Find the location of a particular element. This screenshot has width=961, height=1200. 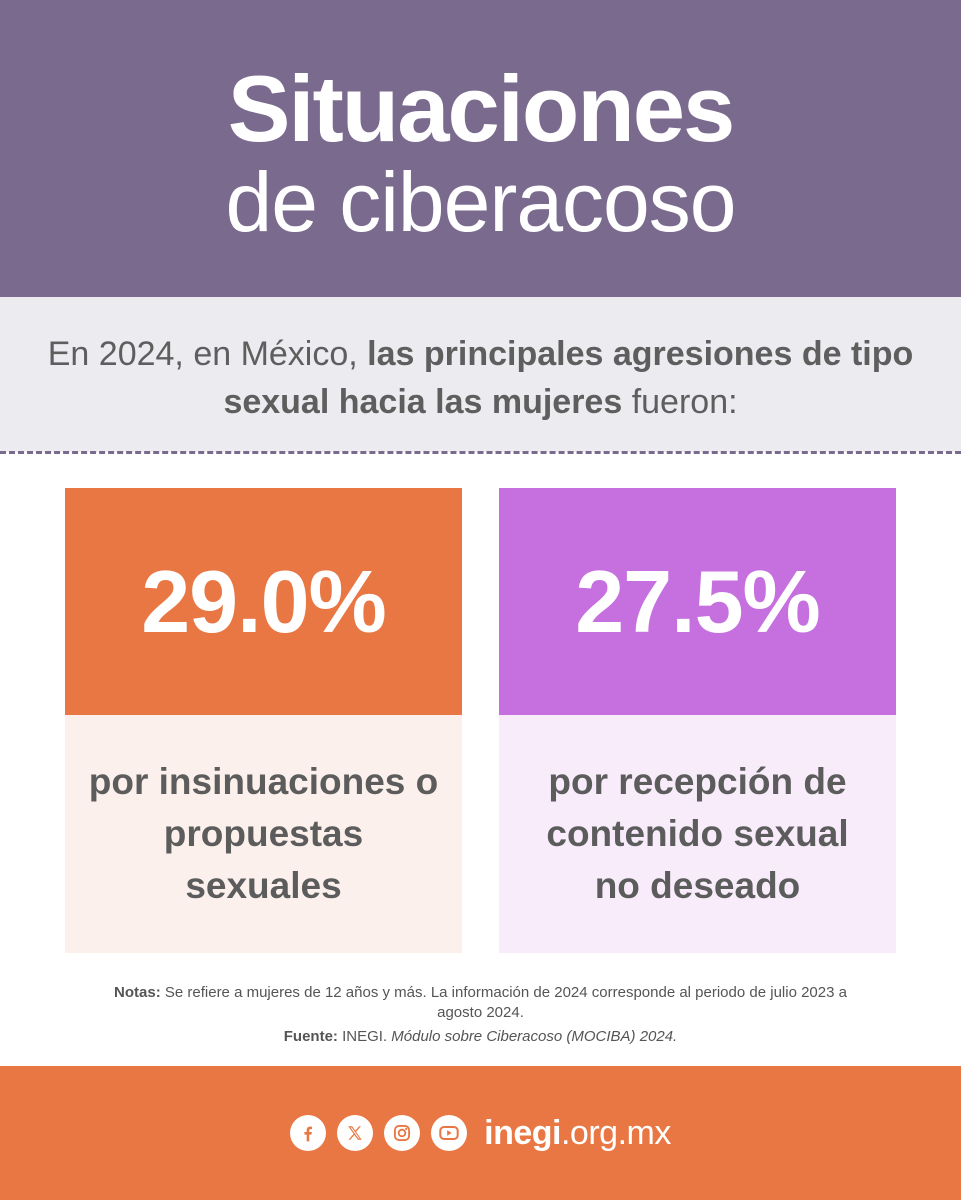

stat-label: por insinuaciones o propuestas sexuales is located at coordinates (263, 834).